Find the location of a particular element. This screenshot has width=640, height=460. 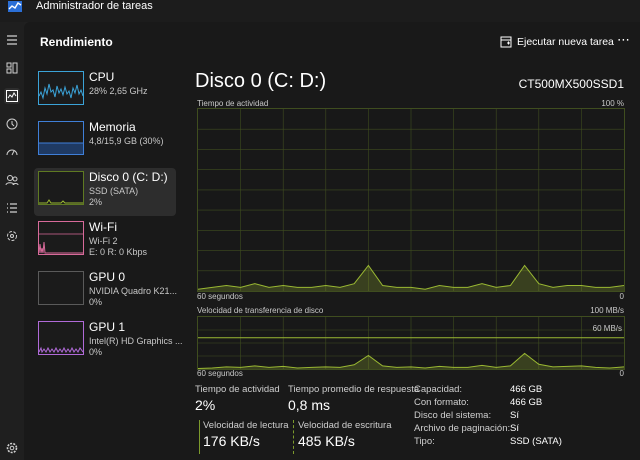

transfer-graph-label: Velocidad de transferencia de disco is located at coordinates (260, 310).